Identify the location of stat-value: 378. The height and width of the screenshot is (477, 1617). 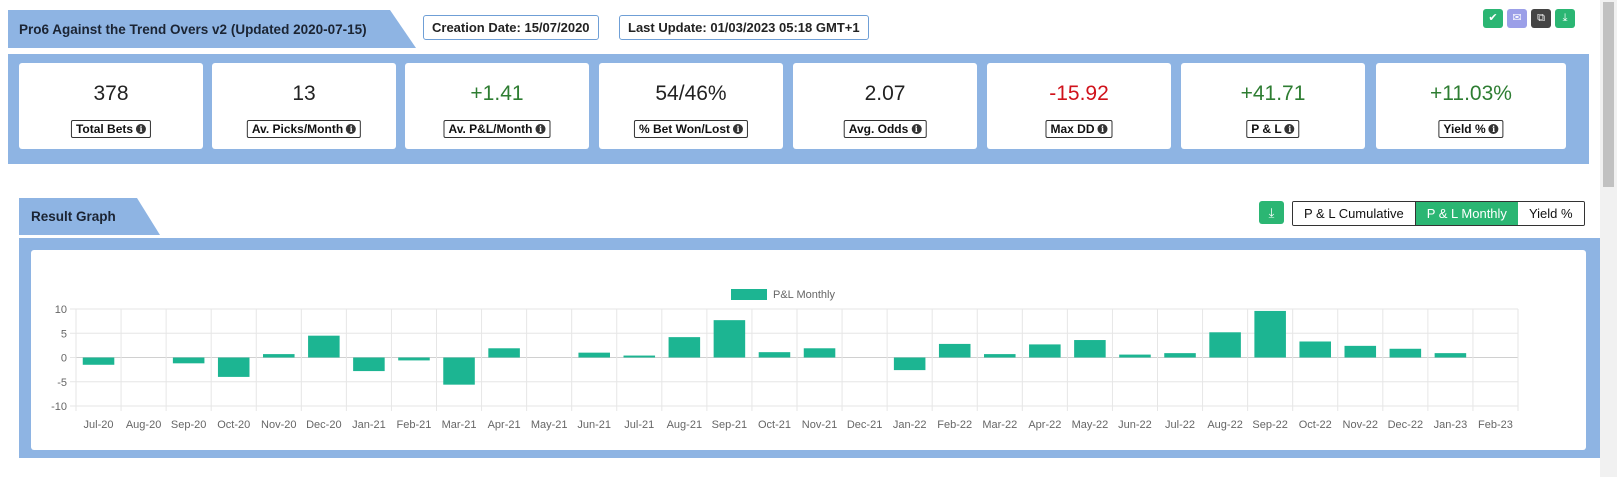
(111, 93).